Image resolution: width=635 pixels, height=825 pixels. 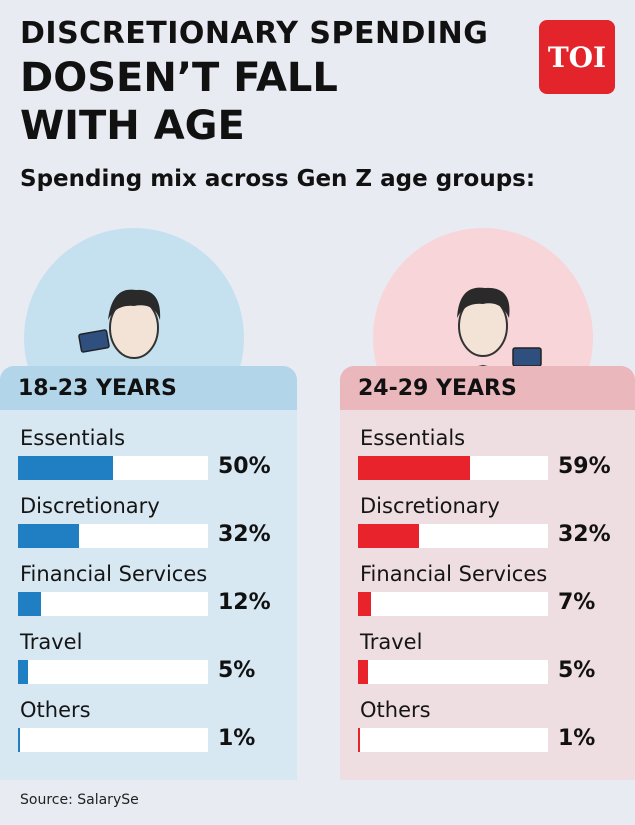 I want to click on toi-logo: TOI, so click(x=577, y=57).